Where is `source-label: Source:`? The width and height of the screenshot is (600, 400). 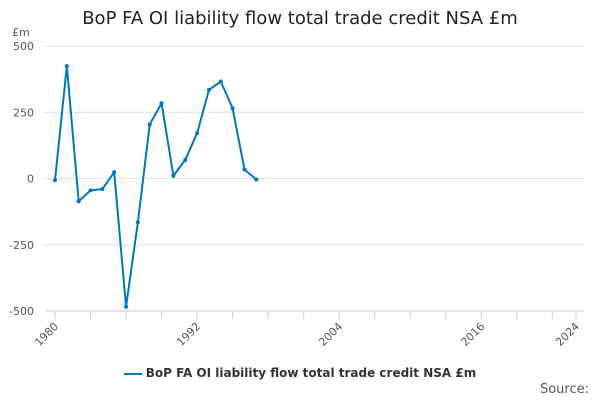 source-label: Source: is located at coordinates (564, 389).